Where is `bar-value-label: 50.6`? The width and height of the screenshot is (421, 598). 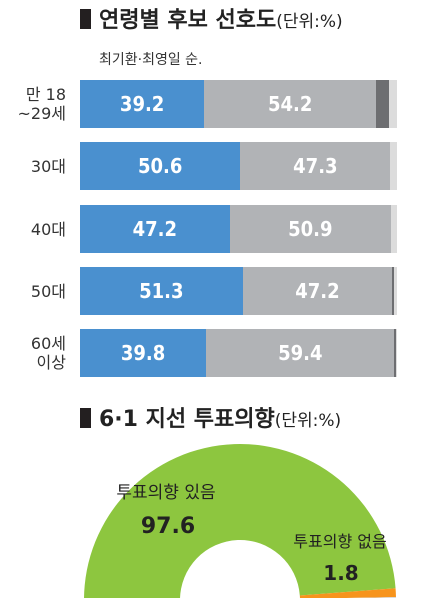
bar-value-label: 50.6 is located at coordinates (160, 166).